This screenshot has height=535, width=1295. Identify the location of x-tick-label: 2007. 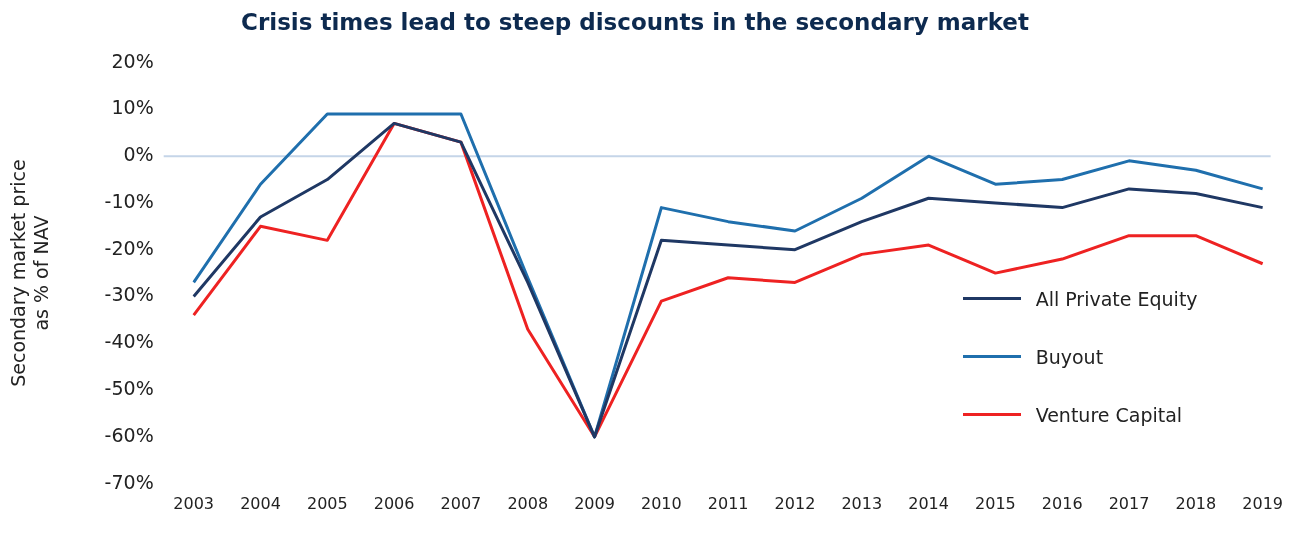
(461, 504).